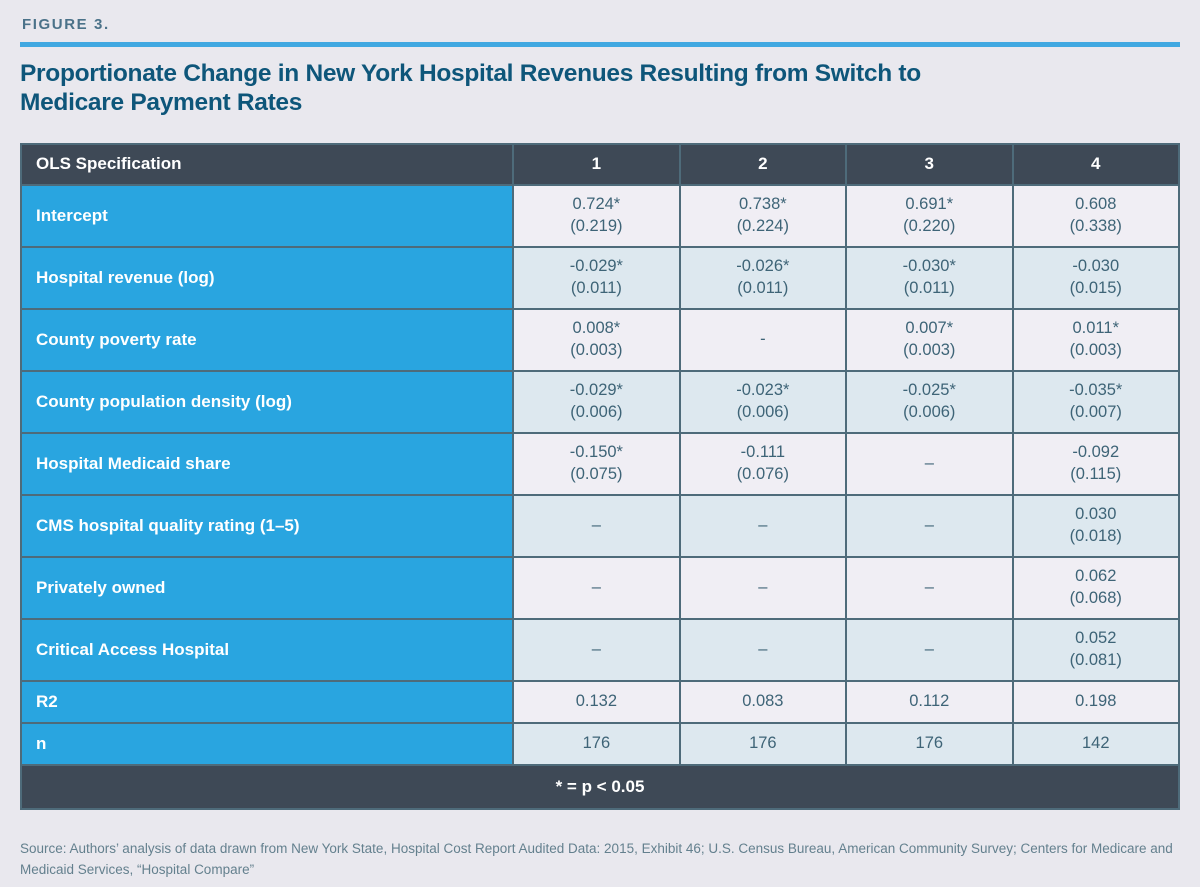 Image resolution: width=1200 pixels, height=887 pixels. I want to click on row-label: Critical Access Hospital, so click(267, 649).